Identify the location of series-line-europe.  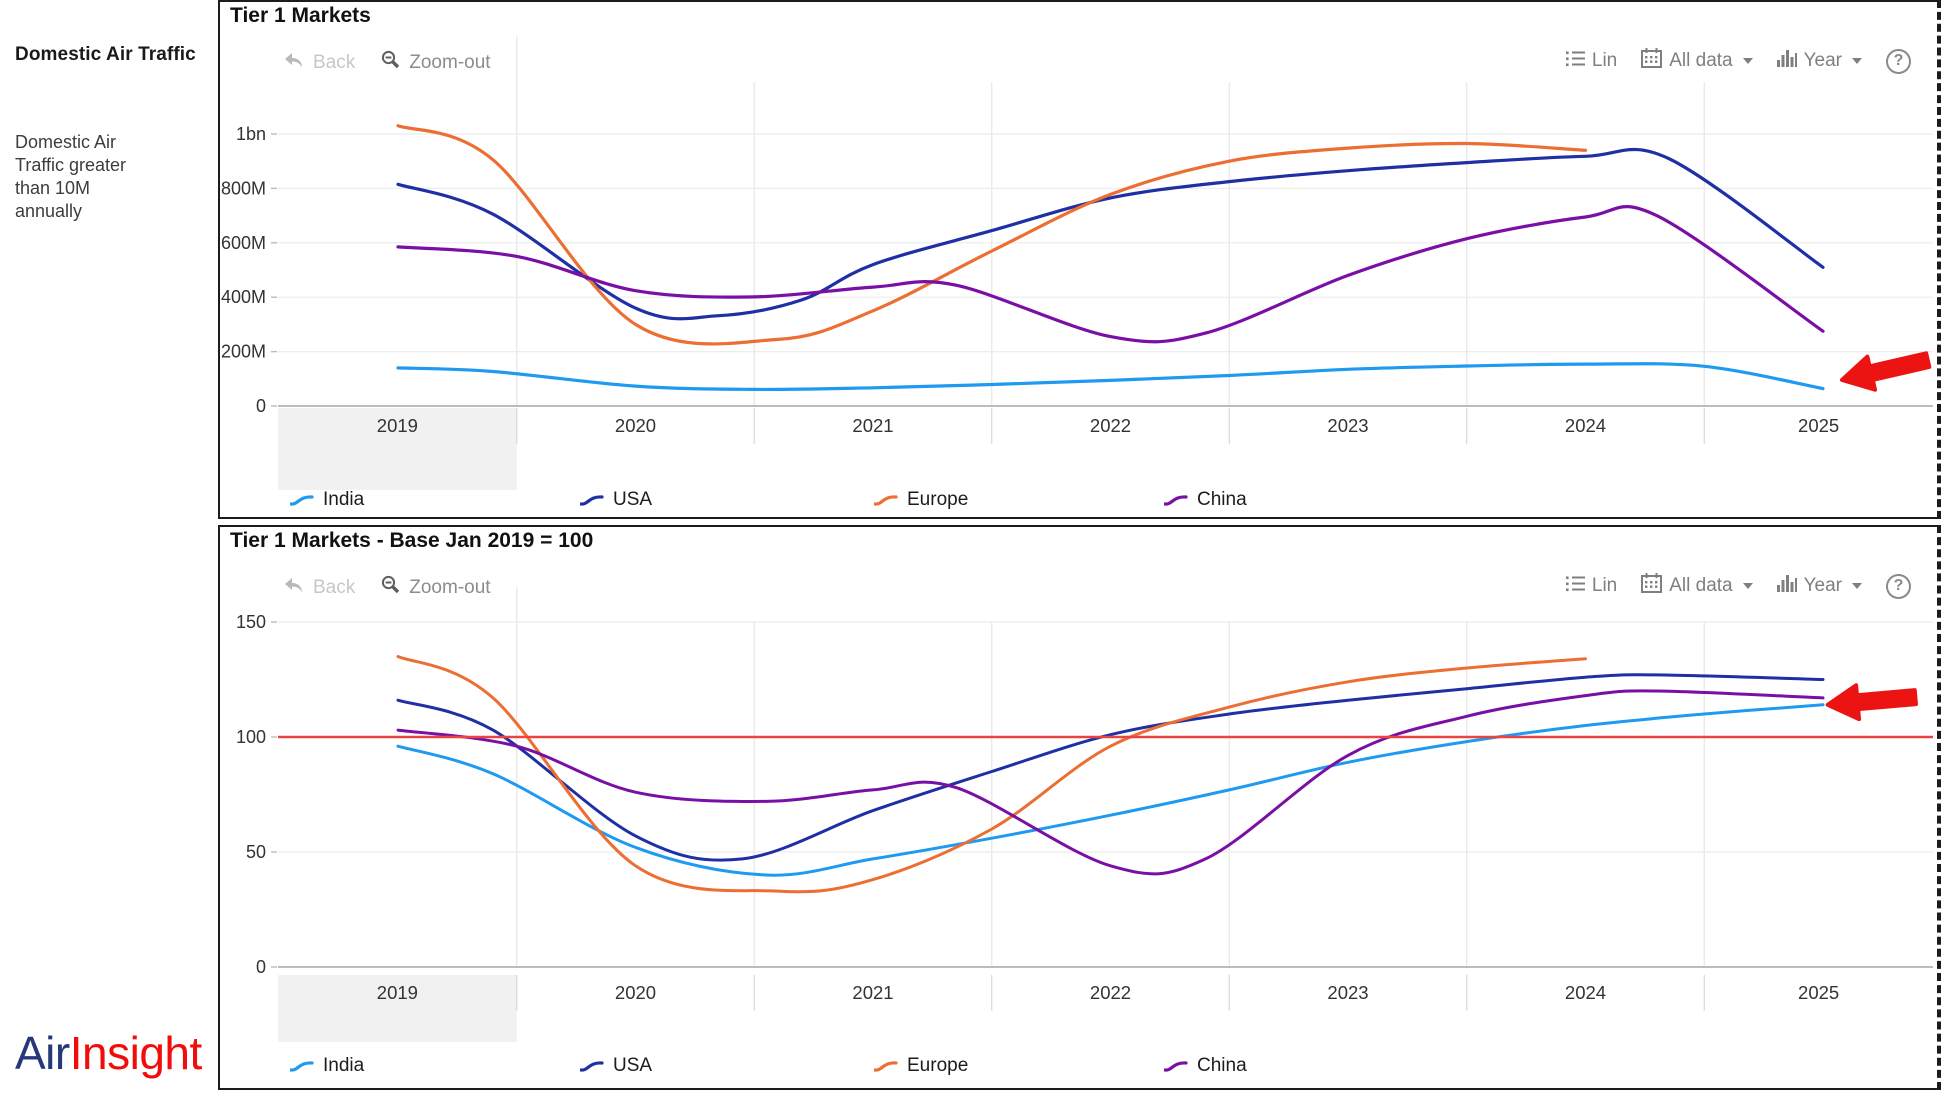
(992, 235).